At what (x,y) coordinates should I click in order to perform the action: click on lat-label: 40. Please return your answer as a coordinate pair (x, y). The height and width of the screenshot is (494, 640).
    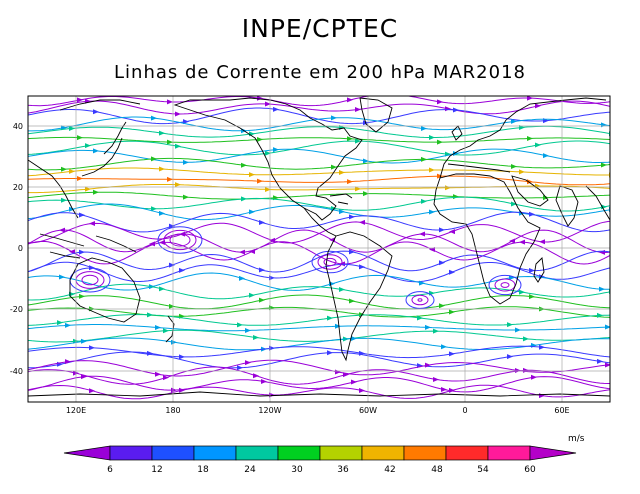
    Looking at the image, I should click on (18, 126).